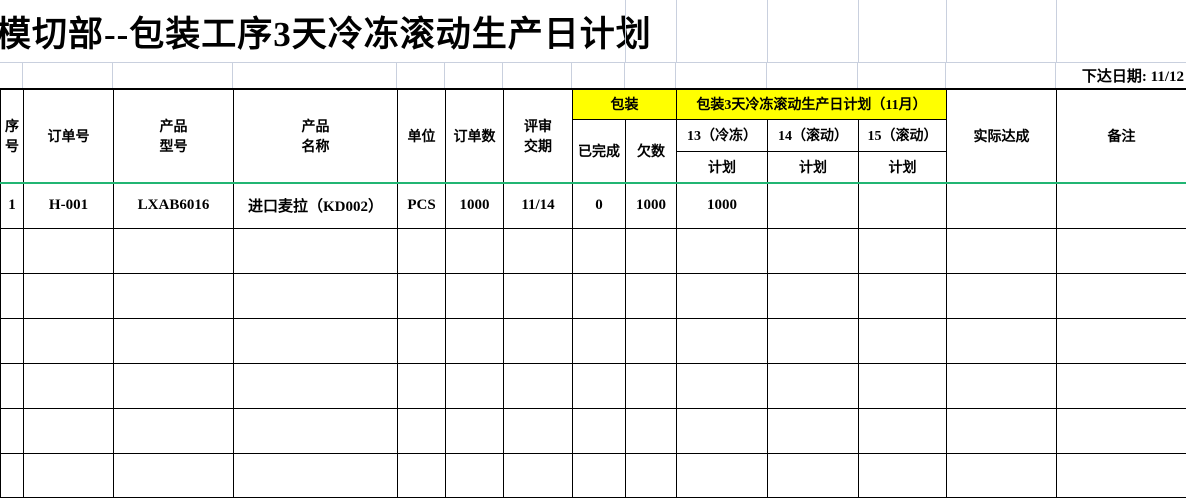  What do you see at coordinates (315, 205) in the screenshot?
I see `cell-name: 进口麦拉（KD002）` at bounding box center [315, 205].